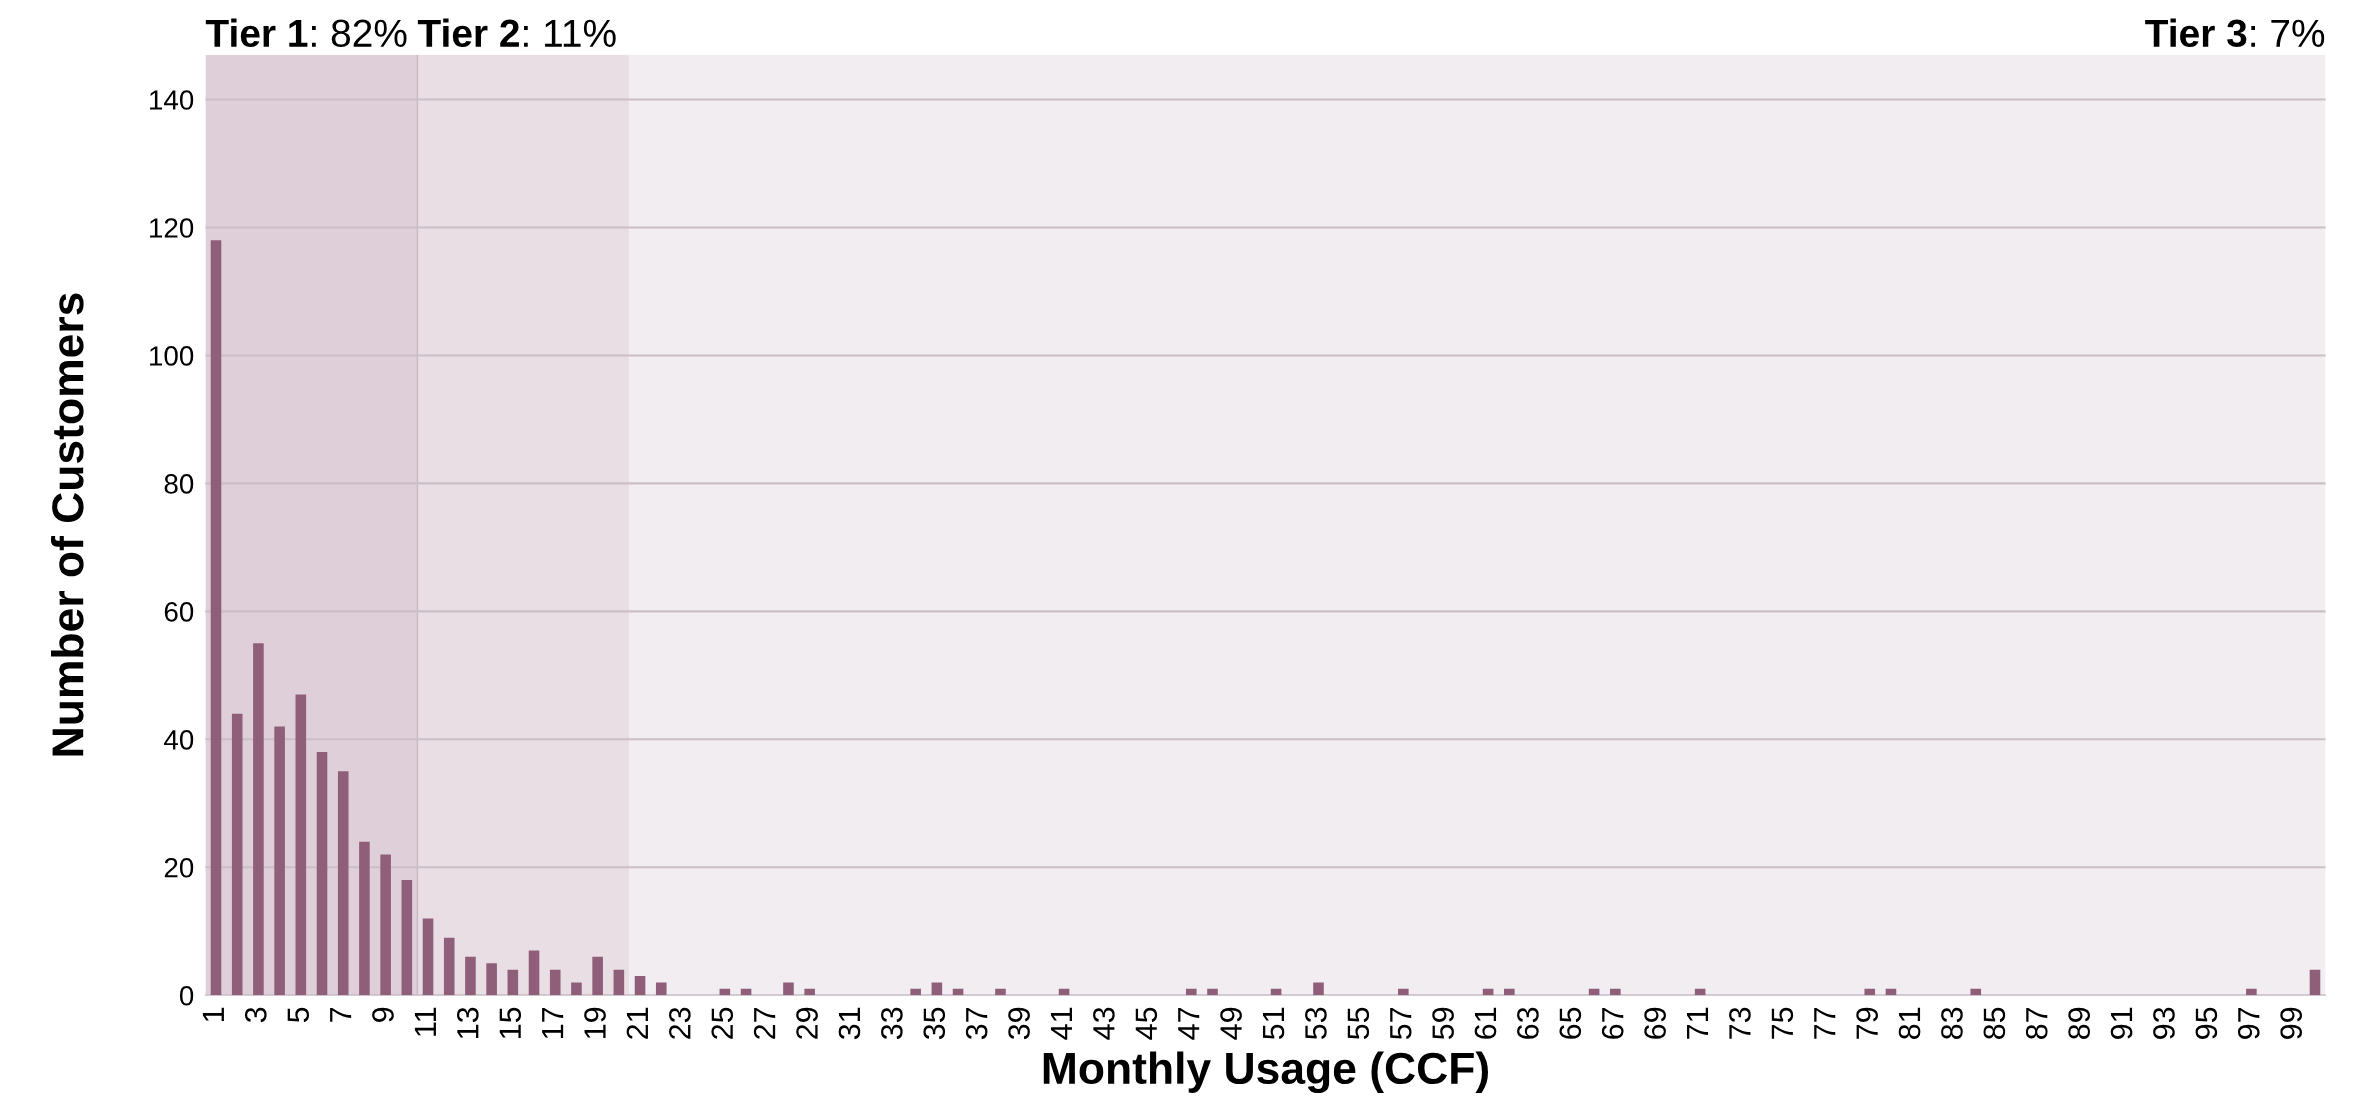 The height and width of the screenshot is (1117, 2361). Describe the element at coordinates (2291, 1023) in the screenshot. I see `x-tick-label: 99` at that location.